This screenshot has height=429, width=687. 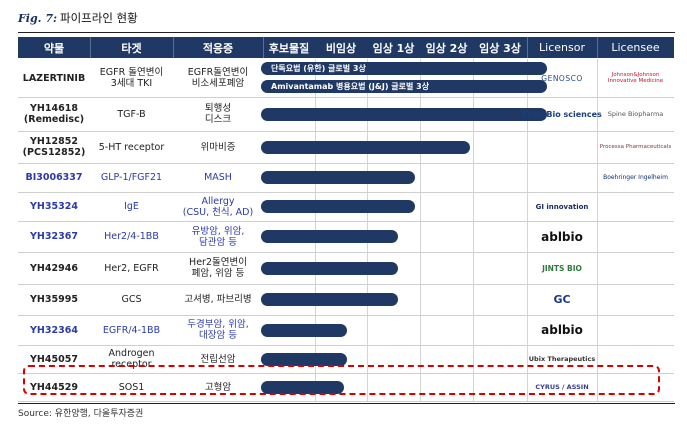 I want to click on licensor-logo: CYRUS / ASSIN, so click(x=562, y=387).